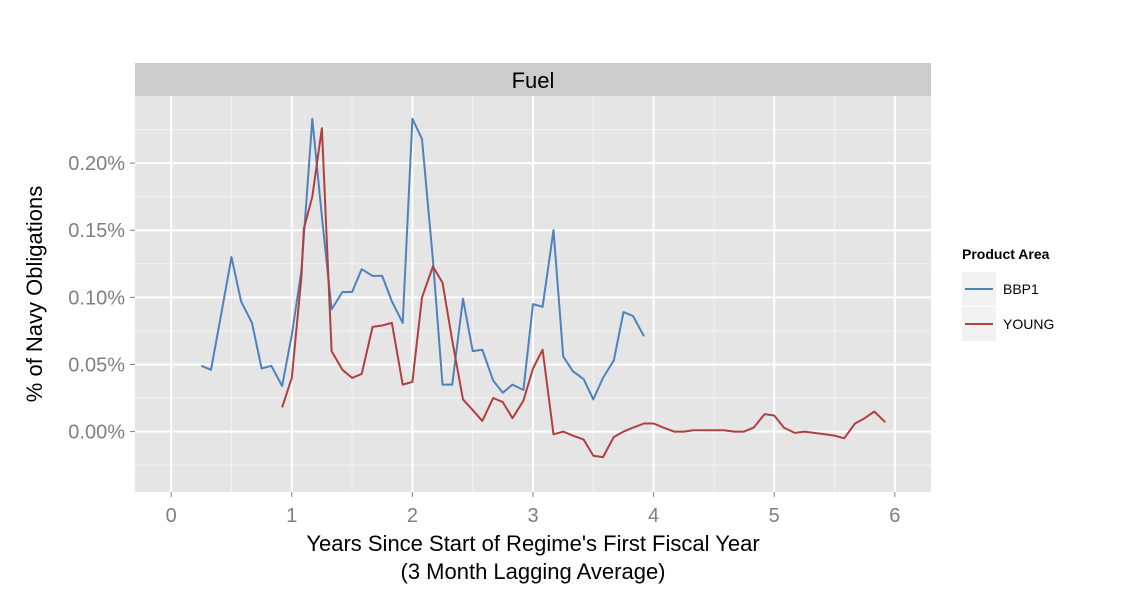  What do you see at coordinates (533, 571) in the screenshot?
I see `x-axis-subtitle: (3 Month Lagging Average)` at bounding box center [533, 571].